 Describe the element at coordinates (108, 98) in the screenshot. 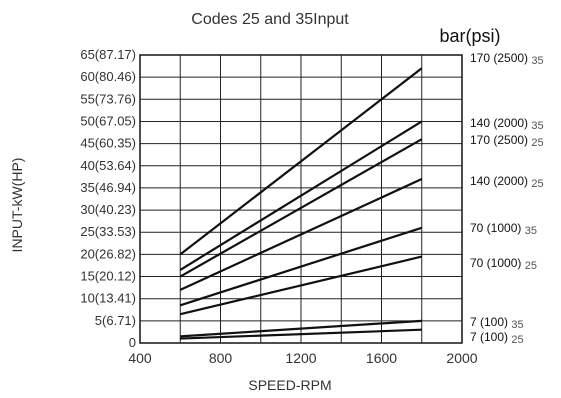

I see `y-tick-label: 55(73.76)` at that location.